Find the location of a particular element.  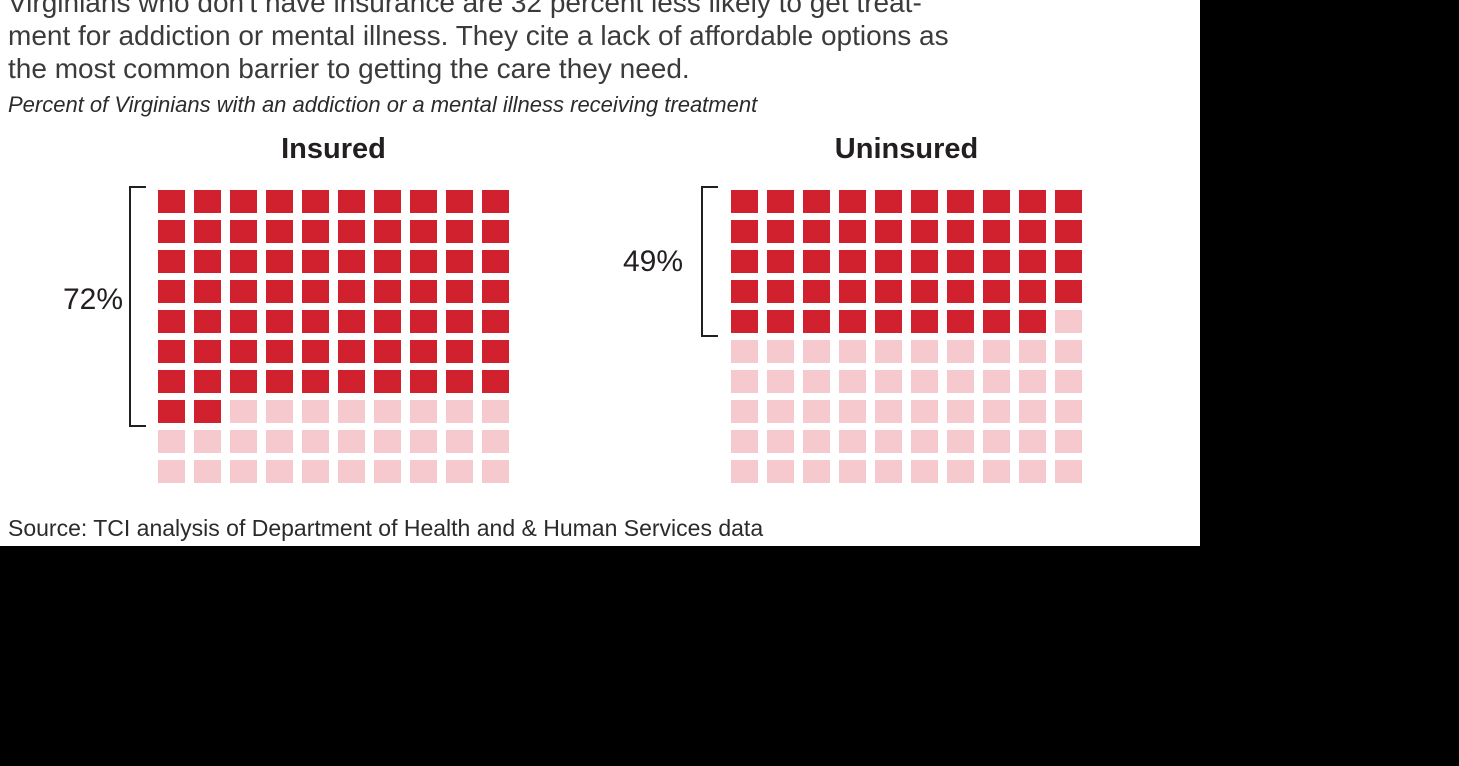

uninsured-percent-label: 49% is located at coordinates (652, 261).